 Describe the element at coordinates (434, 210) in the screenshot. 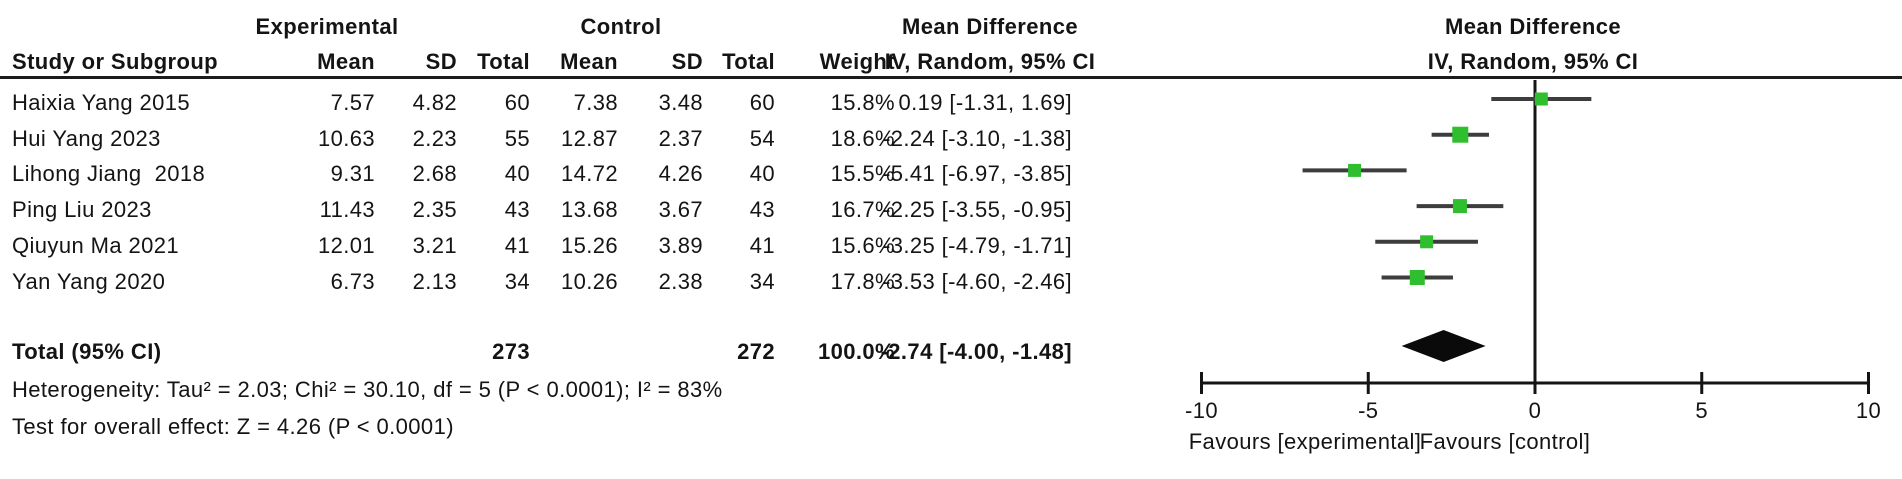

I see `study-row-exp-sd: 2.35` at that location.